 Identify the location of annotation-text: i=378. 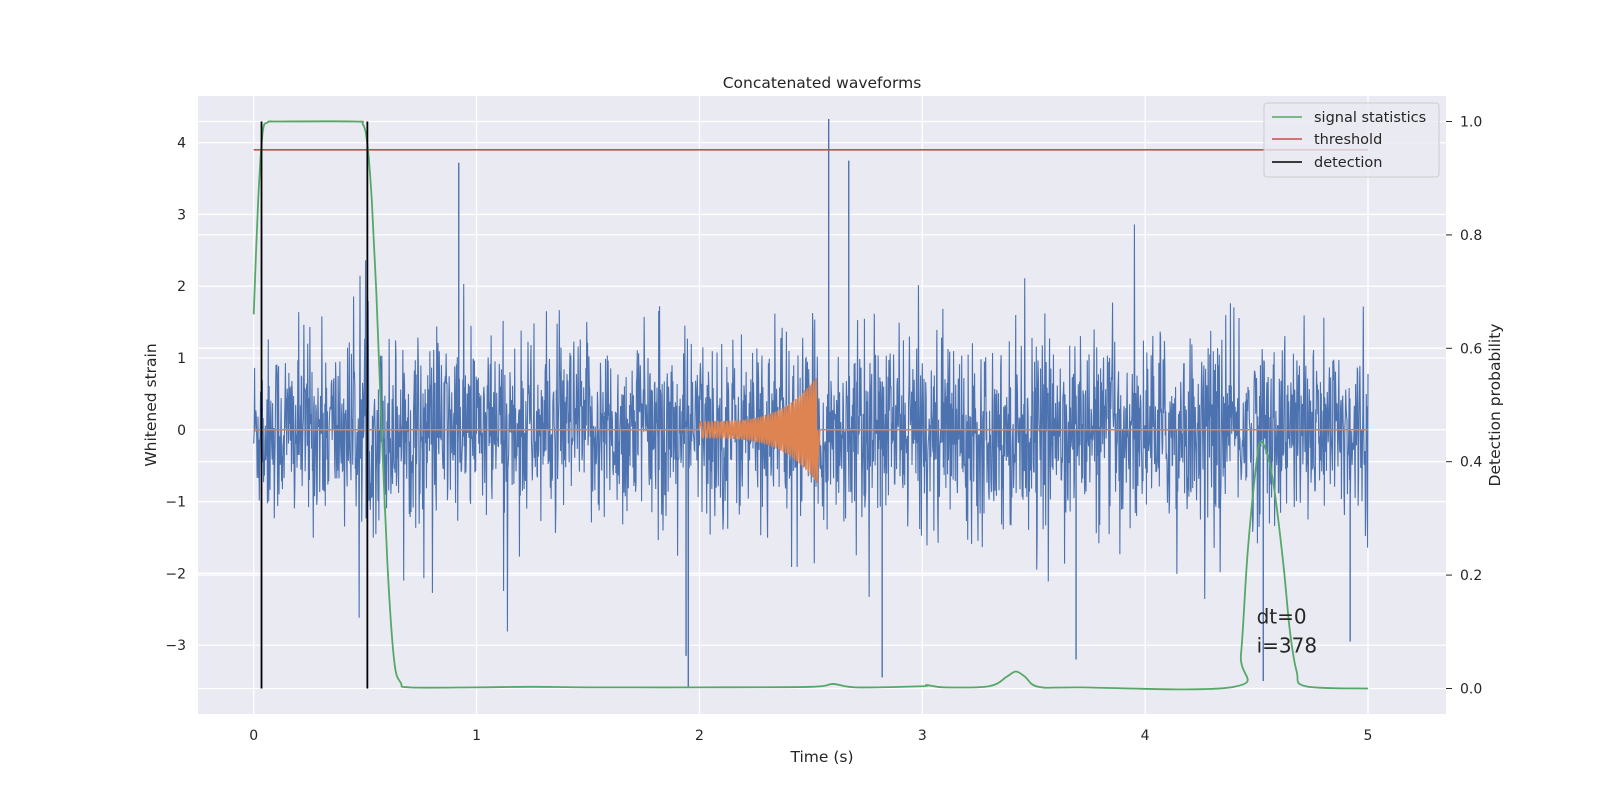
(1287, 645).